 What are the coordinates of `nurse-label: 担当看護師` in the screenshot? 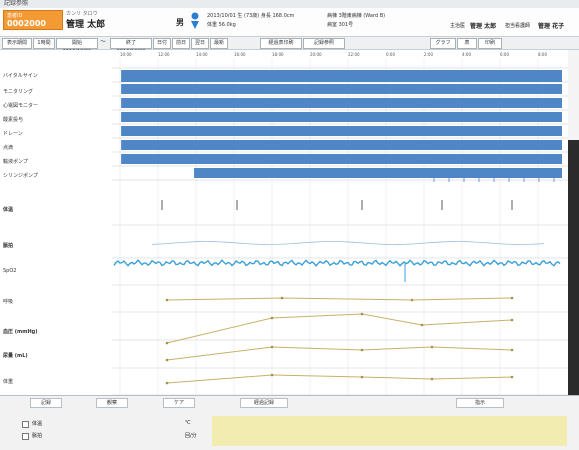 It's located at (518, 26).